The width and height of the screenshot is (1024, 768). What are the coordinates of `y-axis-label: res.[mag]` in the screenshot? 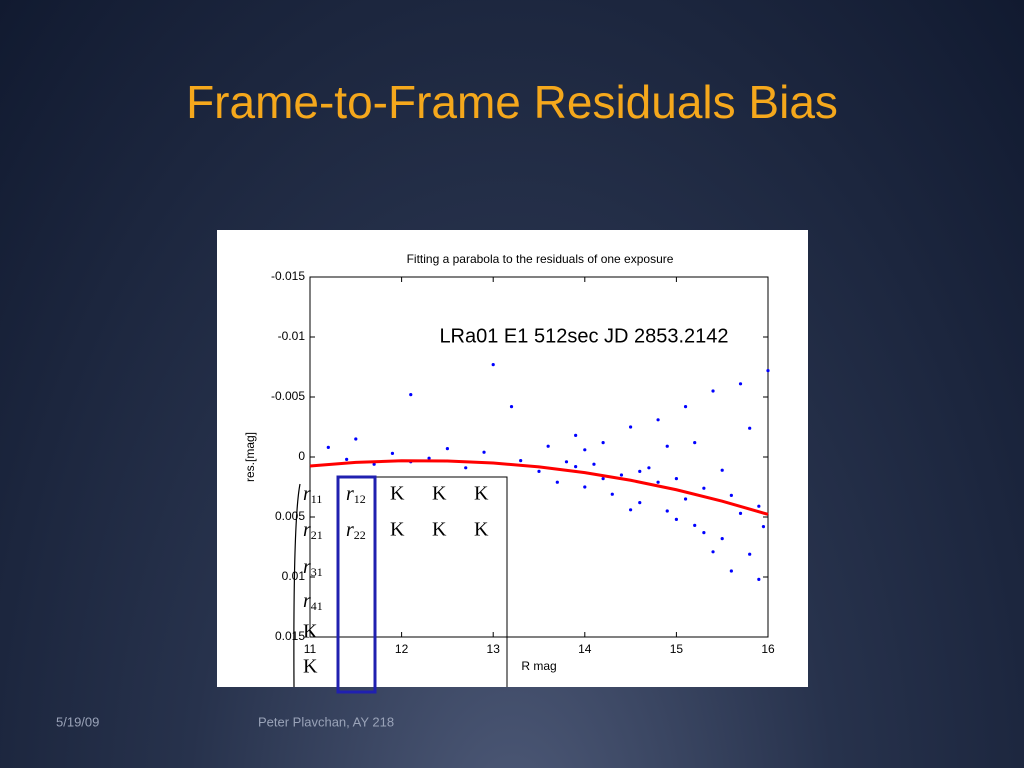 It's located at (250, 457).